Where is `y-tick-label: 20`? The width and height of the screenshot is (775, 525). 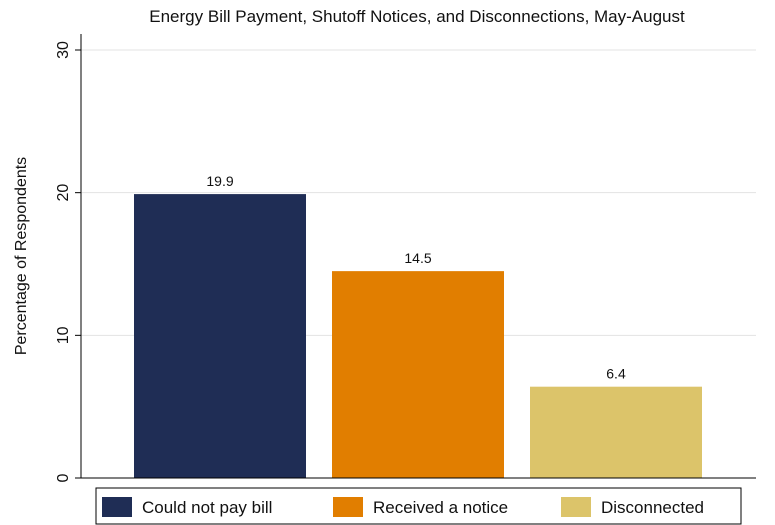
y-tick-label: 20 is located at coordinates (63, 193).